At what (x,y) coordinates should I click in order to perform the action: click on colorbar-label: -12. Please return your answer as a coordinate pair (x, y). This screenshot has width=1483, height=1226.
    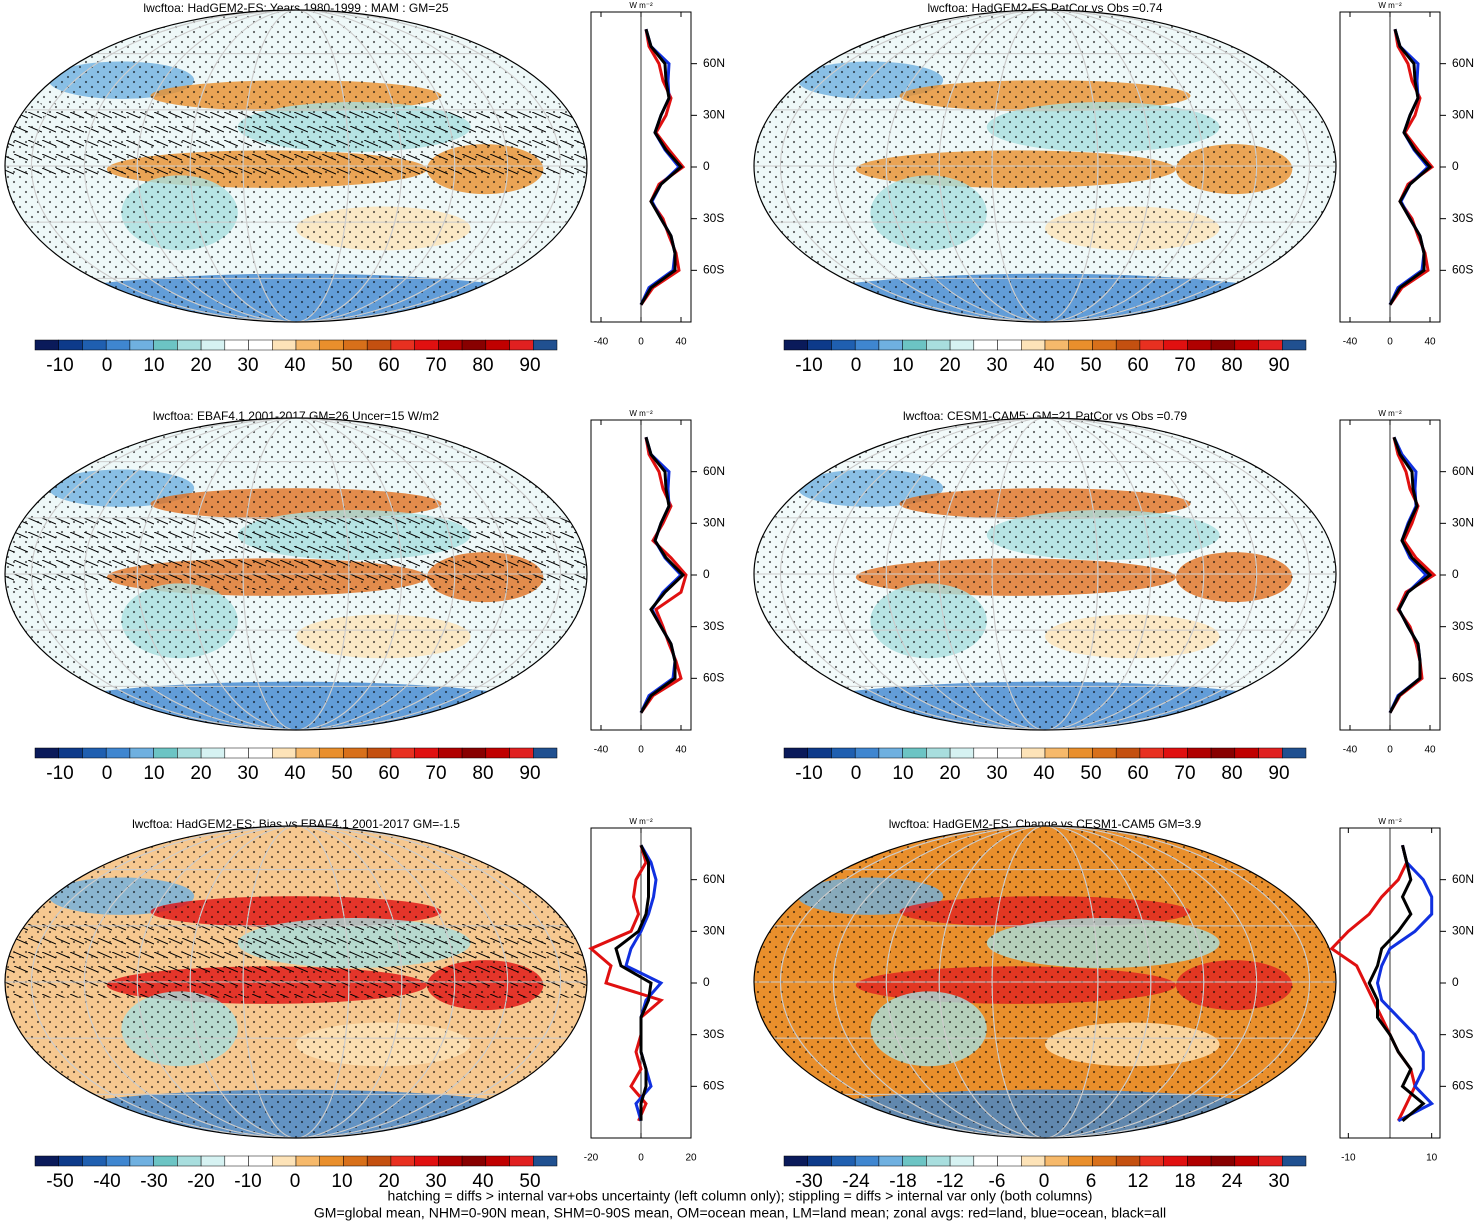
    Looking at the image, I should click on (949, 1181).